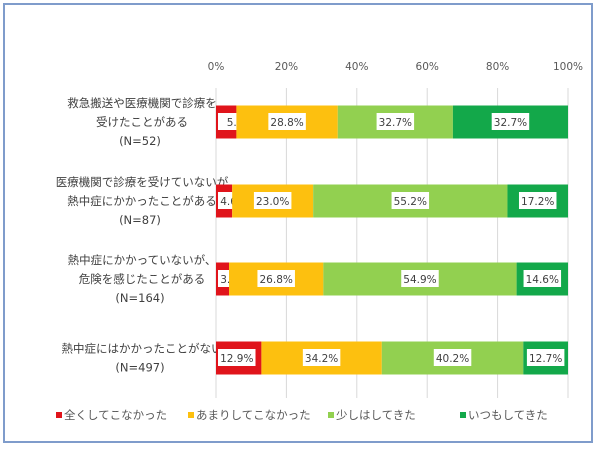 The height and width of the screenshot is (450, 600). I want to click on x-tick-label: 20%, so click(286, 67).